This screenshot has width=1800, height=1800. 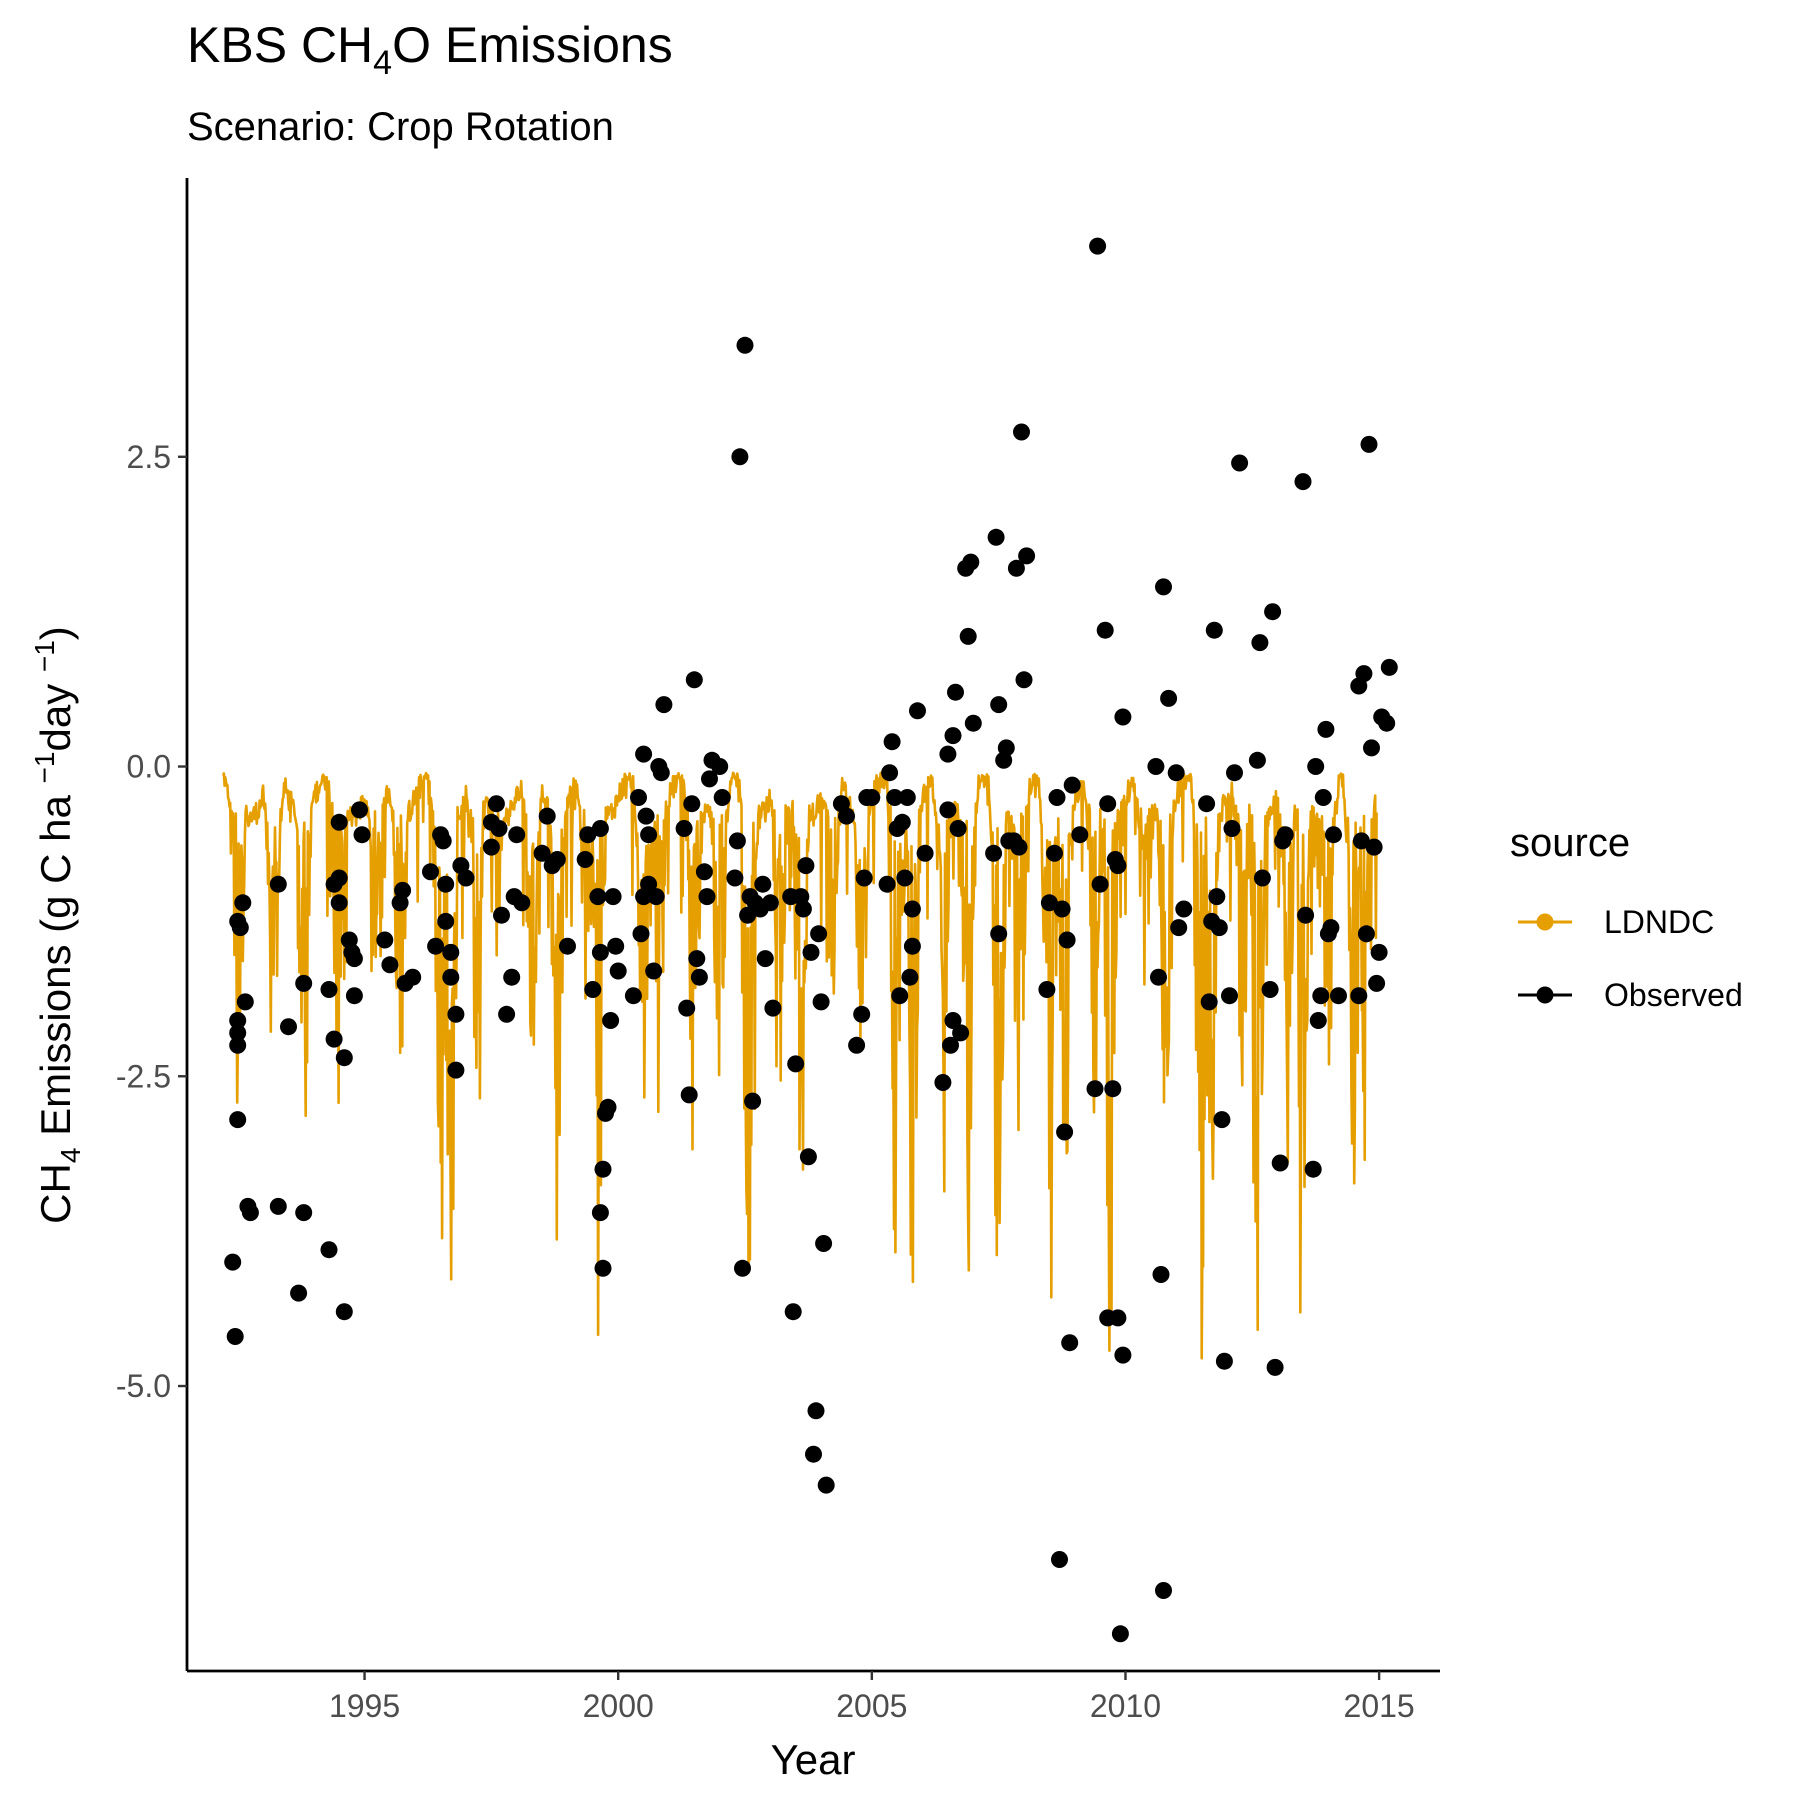 What do you see at coordinates (1545, 922) in the screenshot?
I see `legend-key-point` at bounding box center [1545, 922].